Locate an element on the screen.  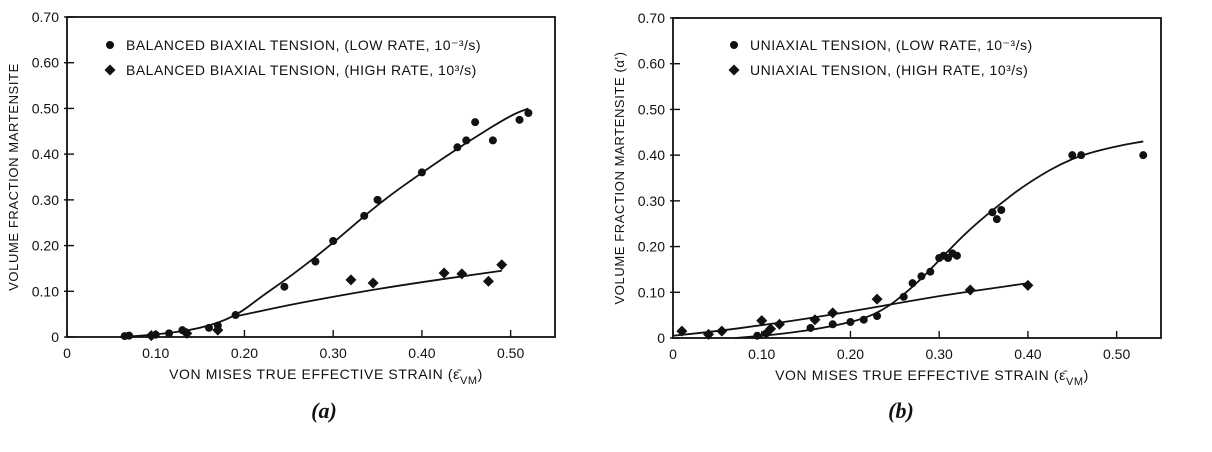
y-tick-label-a: 0 is located at coordinates (55, 337).